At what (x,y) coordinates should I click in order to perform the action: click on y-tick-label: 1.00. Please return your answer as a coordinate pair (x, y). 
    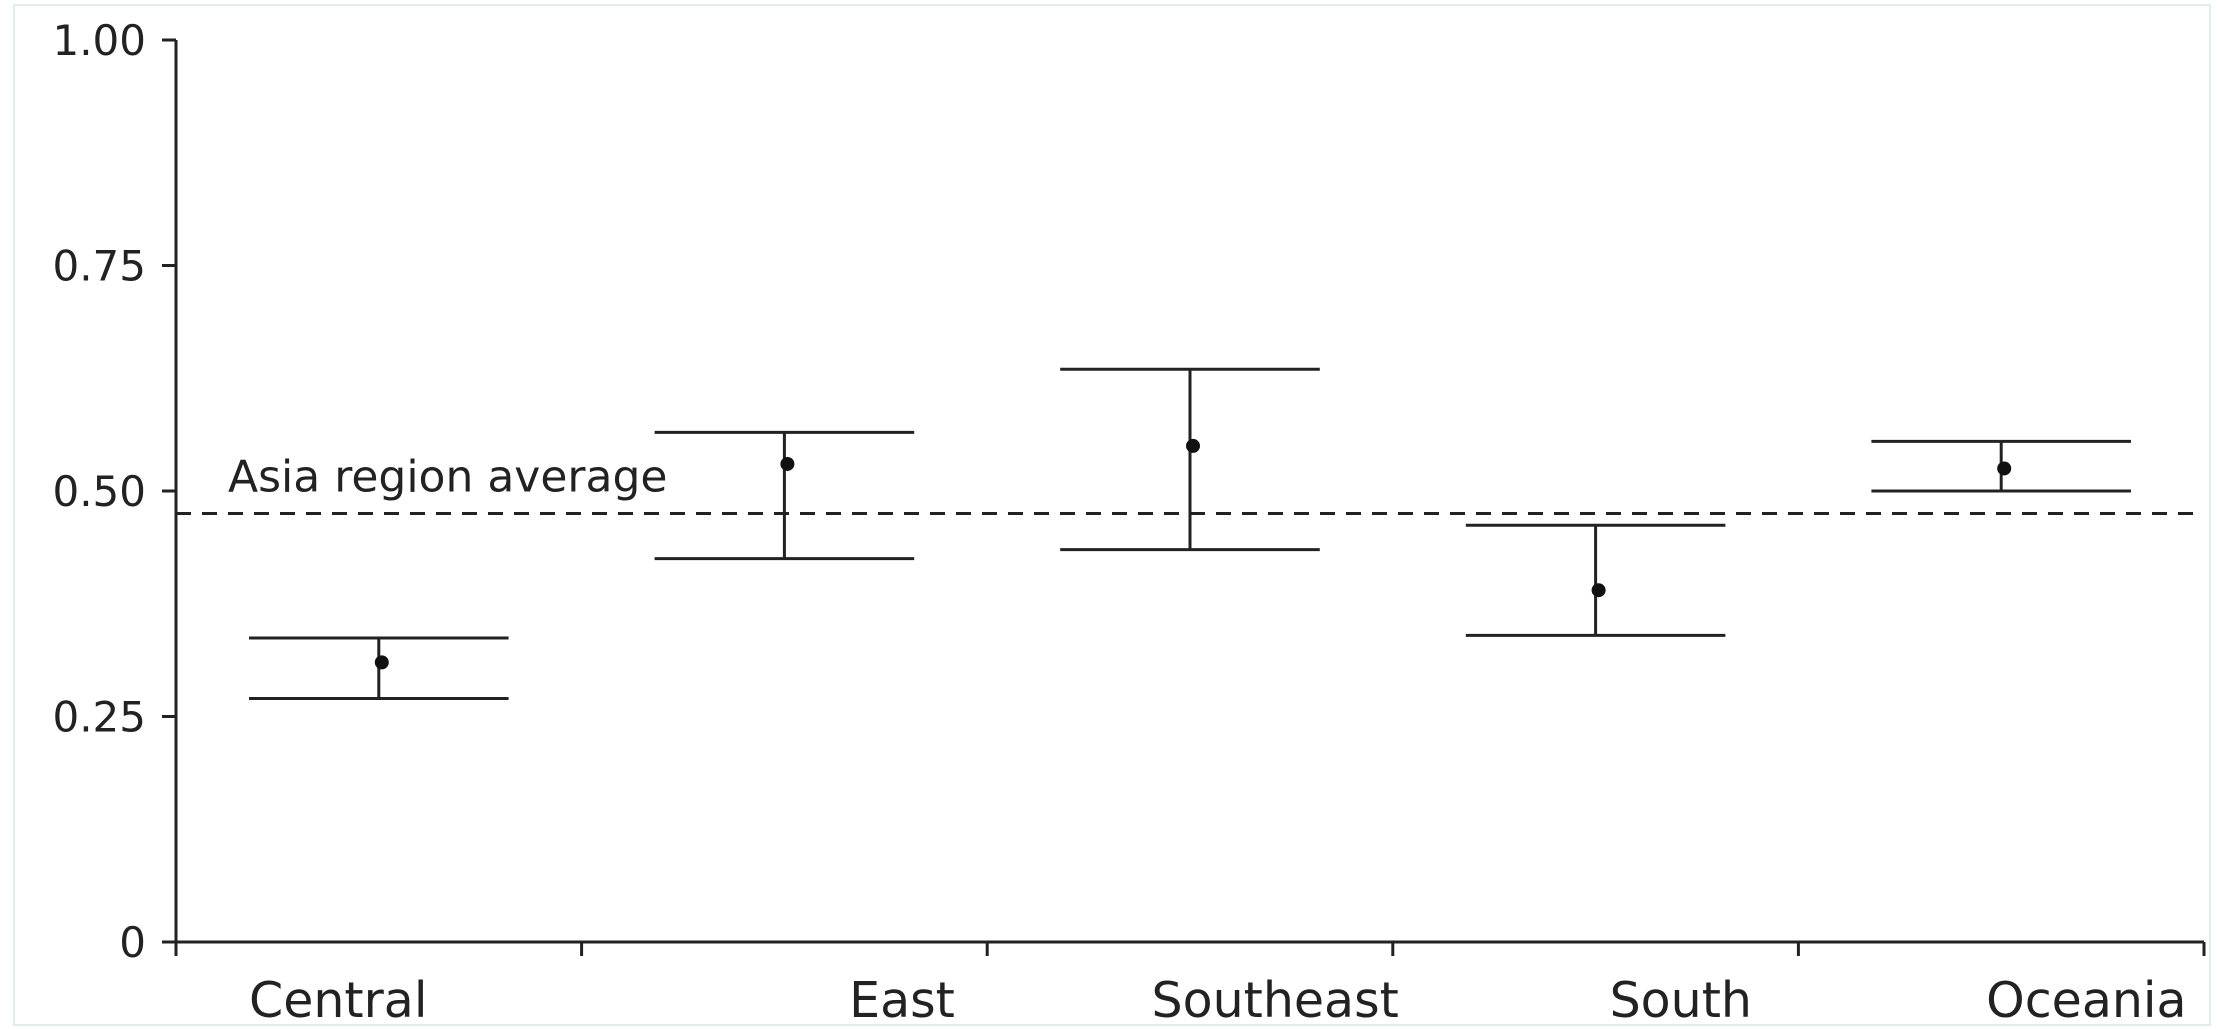
    Looking at the image, I should click on (99, 40).